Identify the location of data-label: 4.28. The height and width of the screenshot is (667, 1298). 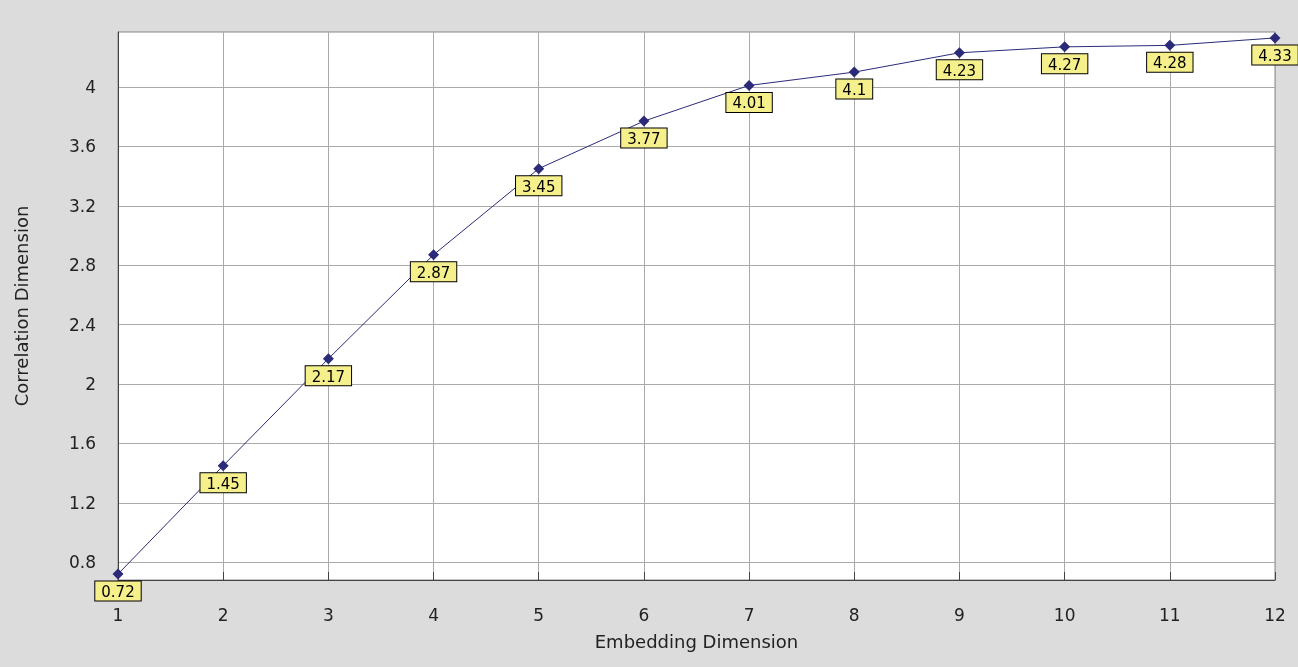
(1170, 63).